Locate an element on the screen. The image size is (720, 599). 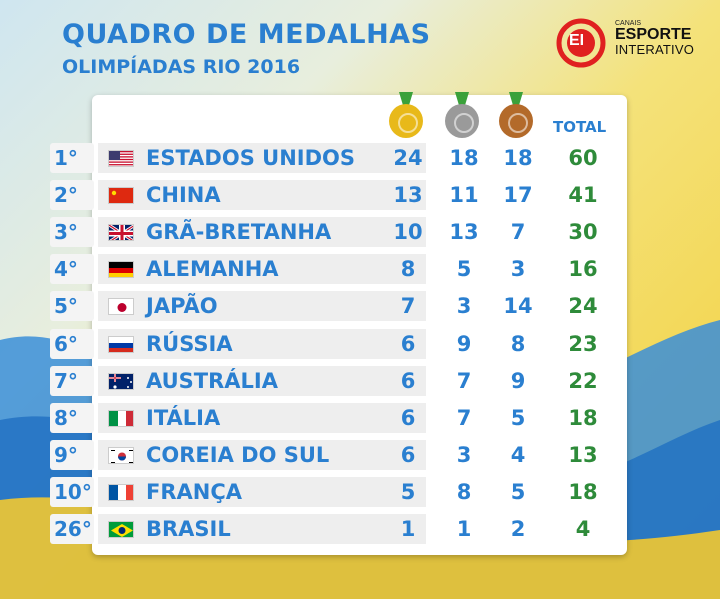
france-flag-icon is located at coordinates (121, 492).